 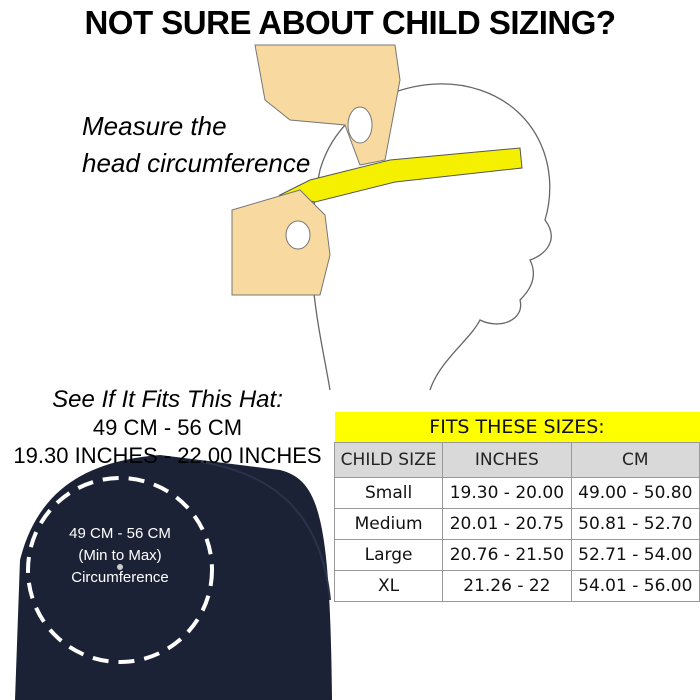 I want to click on hat-label-line-2: (Min to Max), so click(x=120, y=555).